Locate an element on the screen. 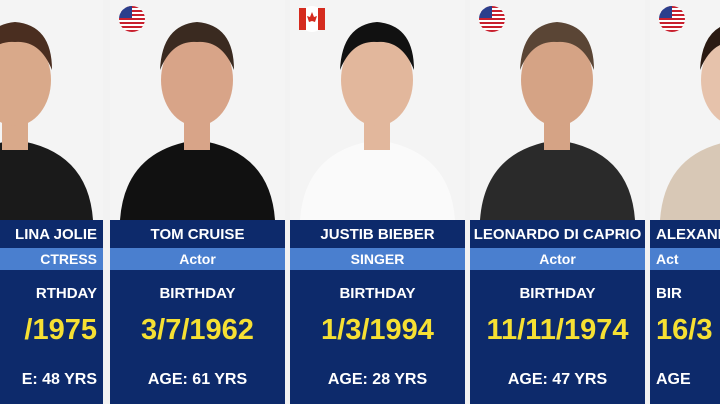  person-role: SINGER is located at coordinates (377, 259).